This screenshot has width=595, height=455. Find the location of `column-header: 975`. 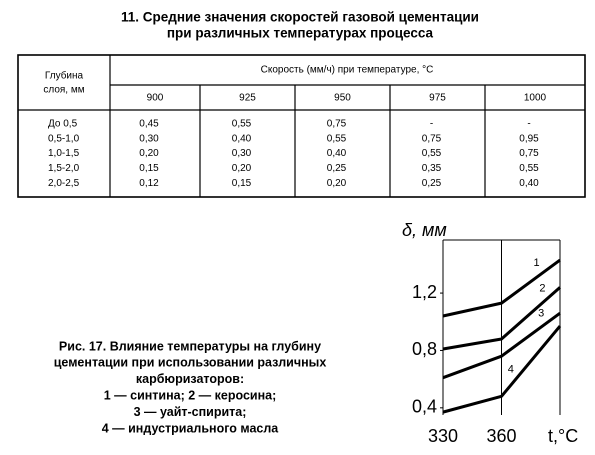

column-header: 975 is located at coordinates (437, 98).